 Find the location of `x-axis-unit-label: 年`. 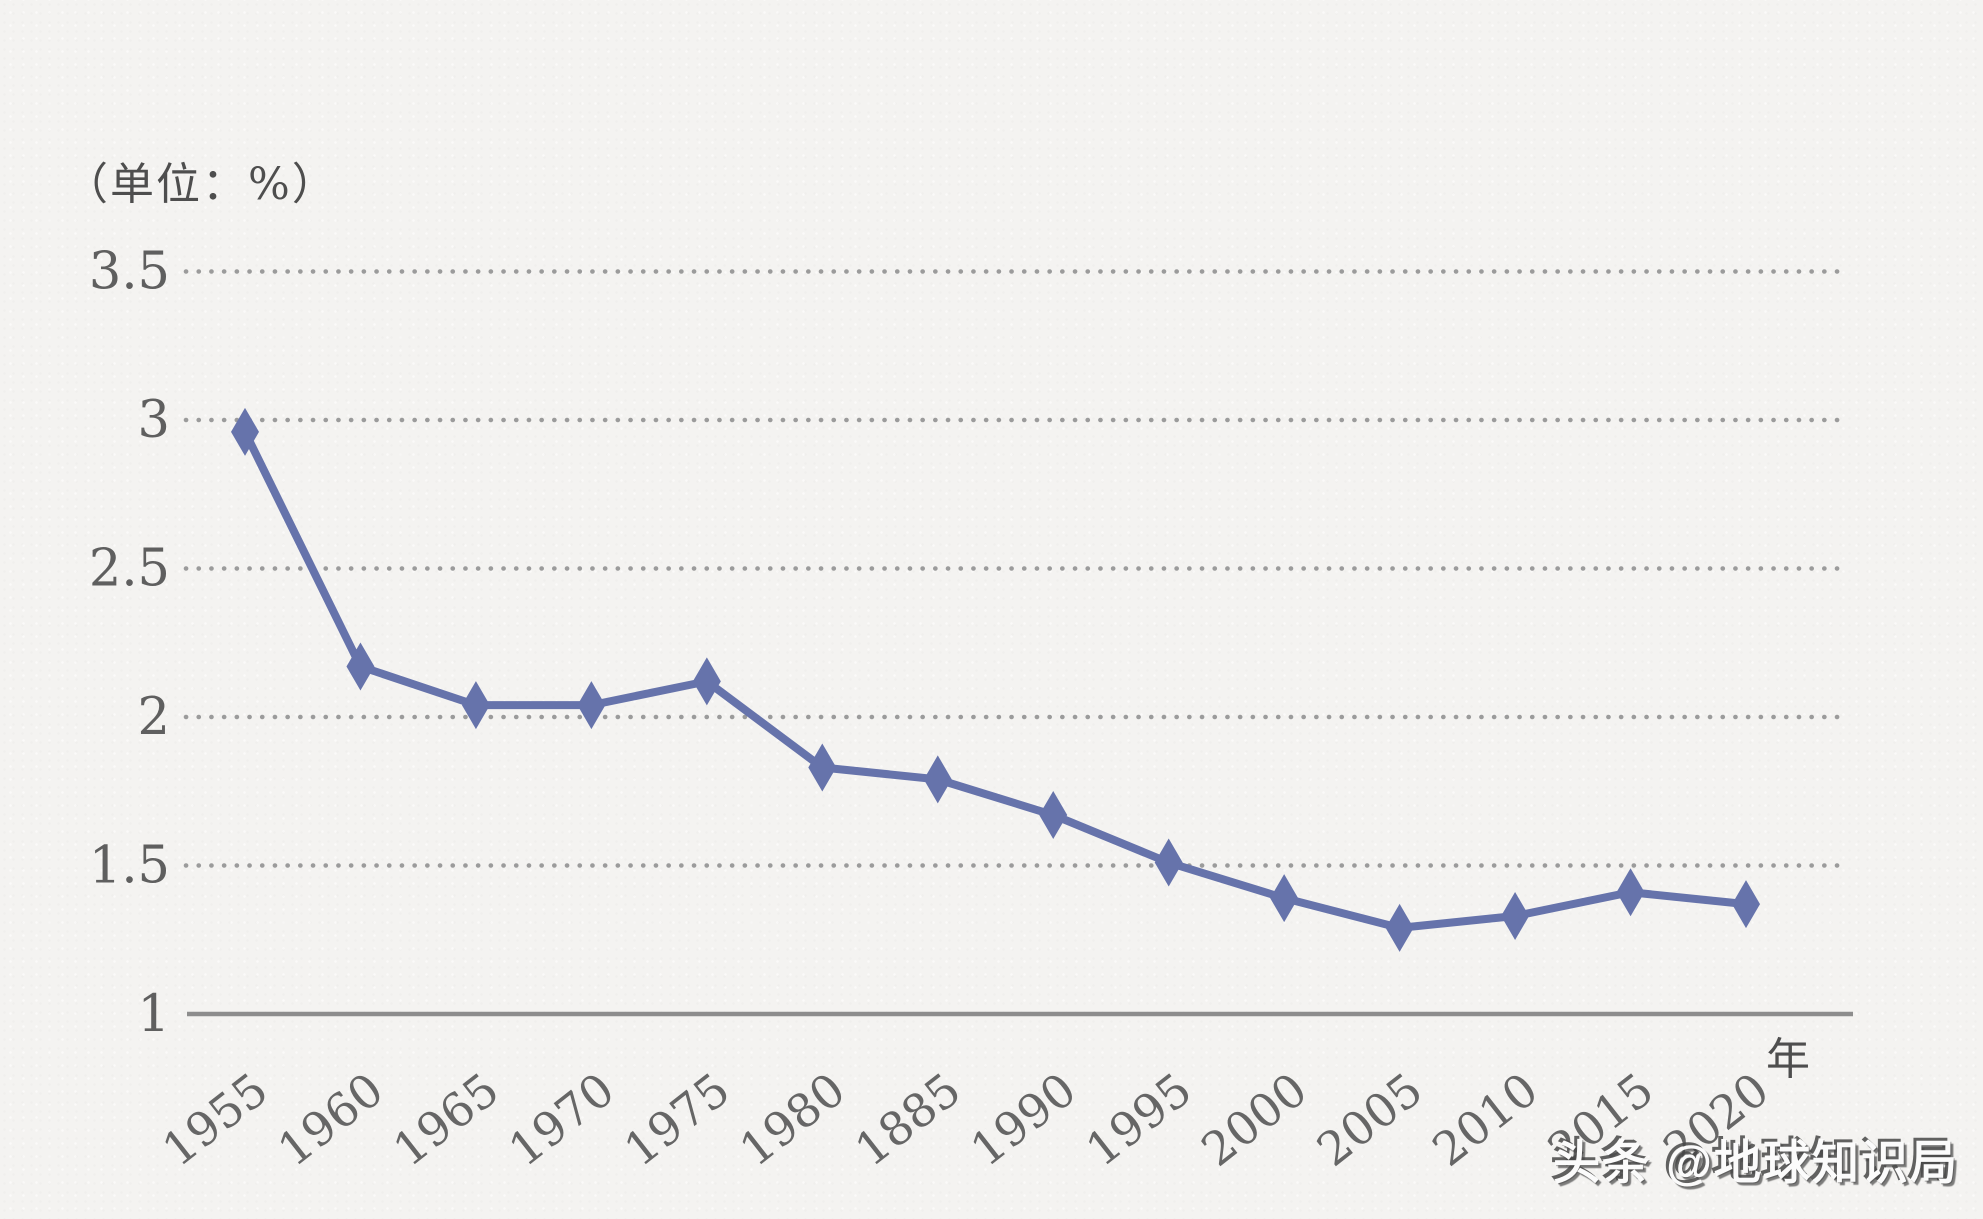

x-axis-unit-label: 年 is located at coordinates (1788, 1059).